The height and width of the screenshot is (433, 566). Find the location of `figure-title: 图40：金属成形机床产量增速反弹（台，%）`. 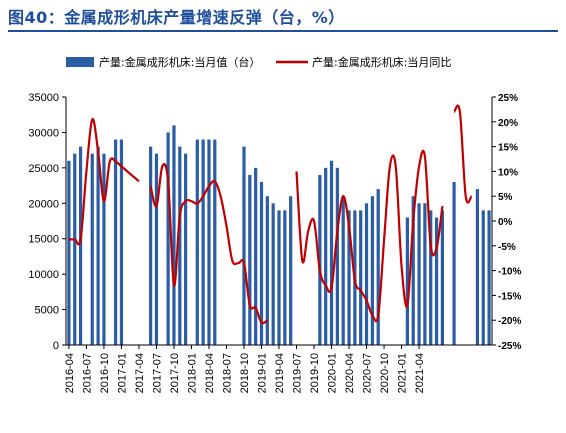

figure-title: 图40：金属成形机床产量增速反弹（台，%） is located at coordinates (176, 17).